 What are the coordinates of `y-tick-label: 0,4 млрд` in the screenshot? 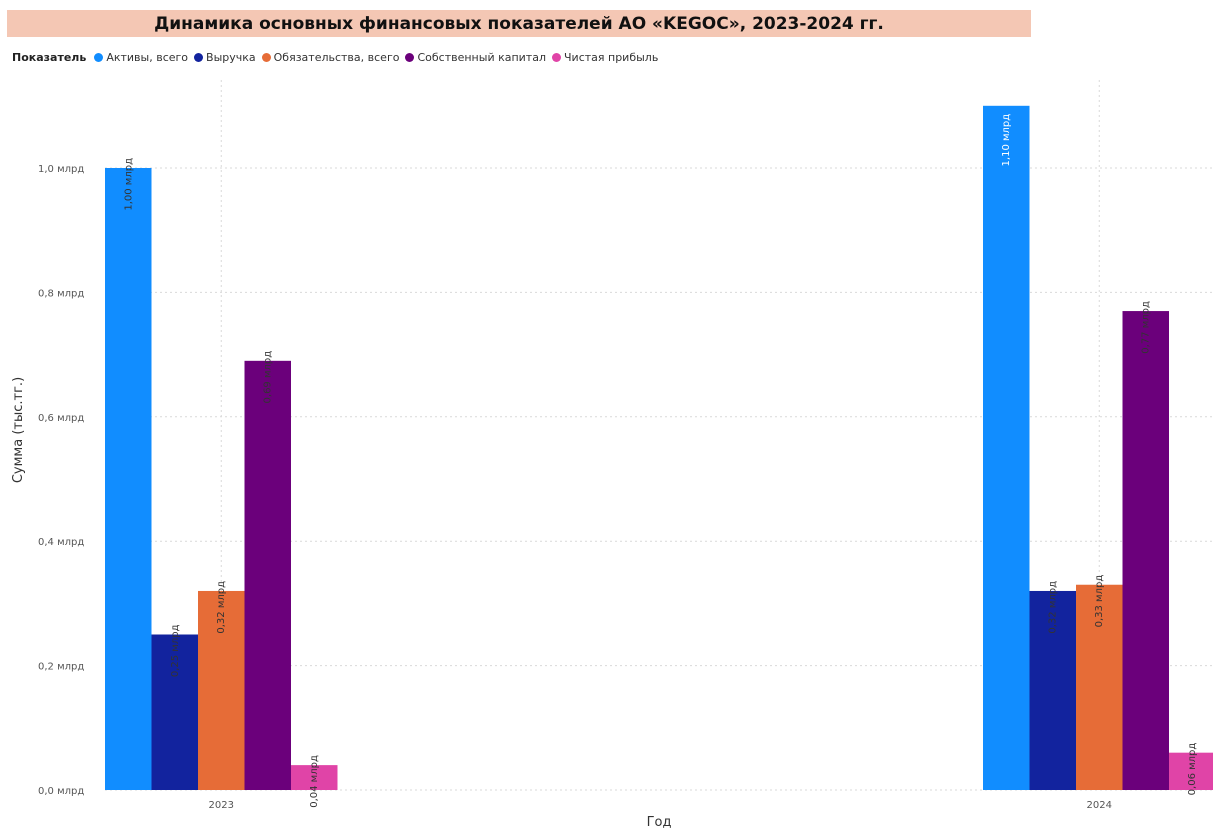 It's located at (61, 542).